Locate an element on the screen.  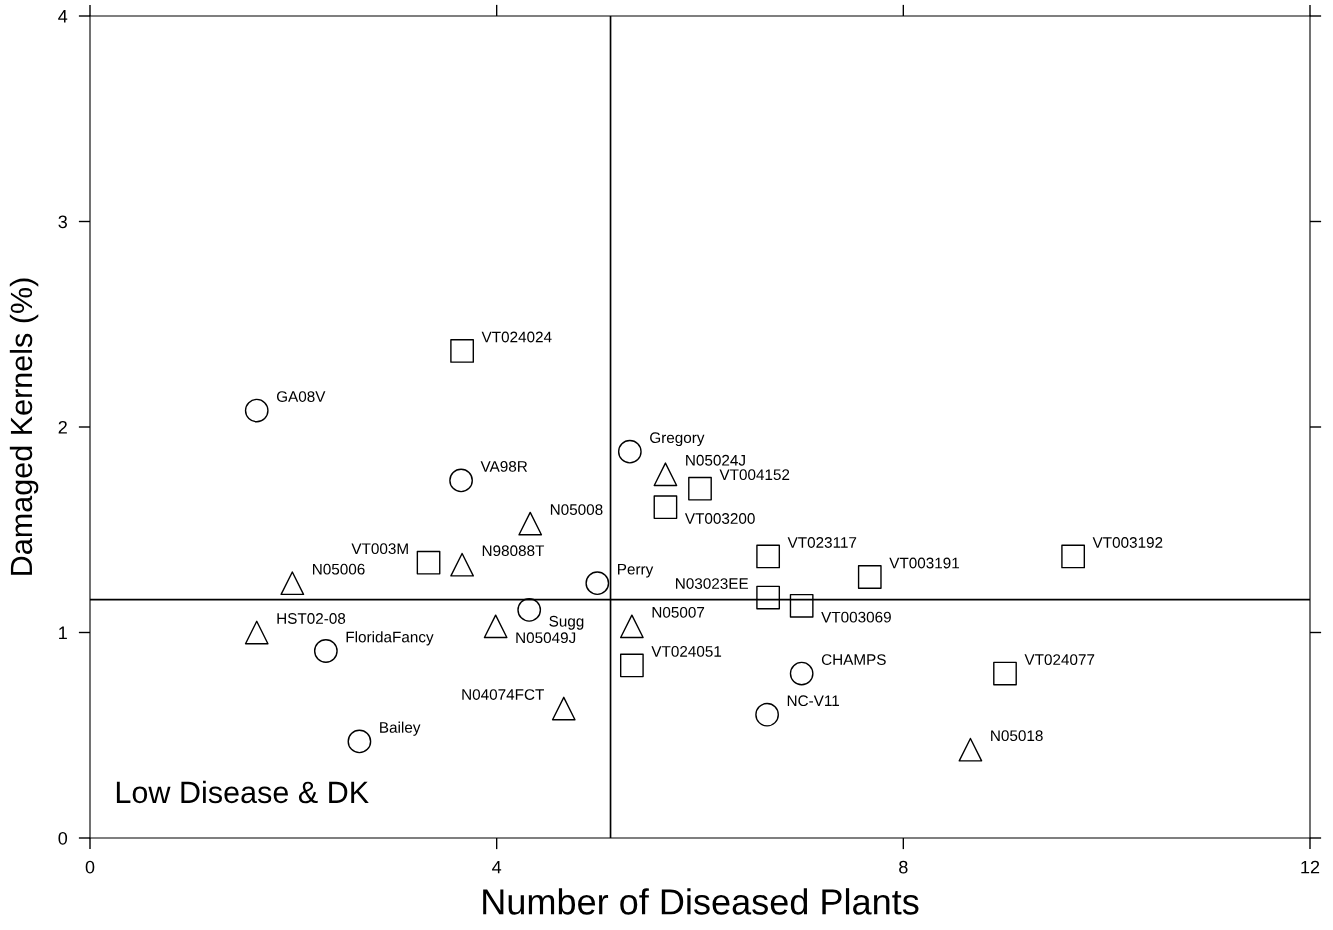
annotation: Low Disease & DK is located at coordinates (242, 792).